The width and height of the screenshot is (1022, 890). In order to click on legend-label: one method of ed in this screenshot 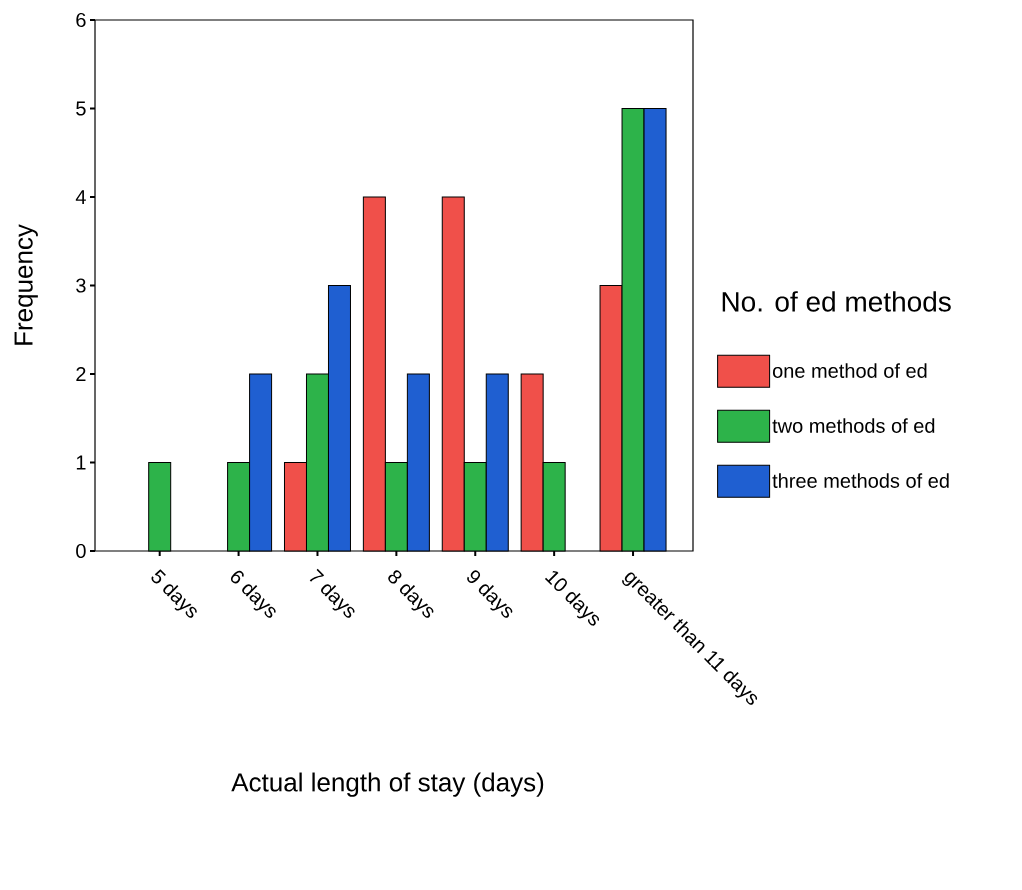, I will do `click(849, 370)`.